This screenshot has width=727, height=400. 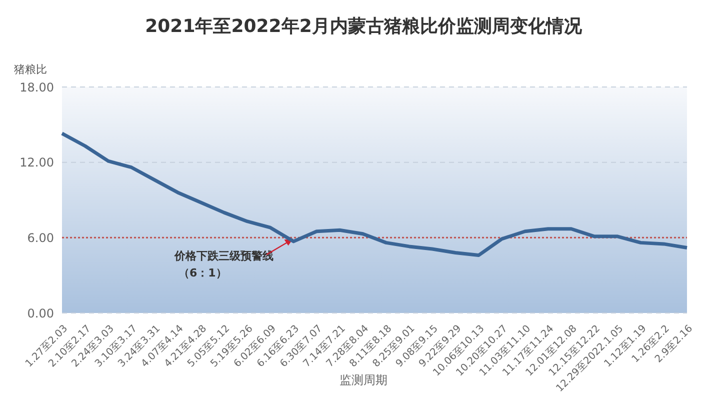 What do you see at coordinates (37, 163) in the screenshot?
I see `y-tick-label: 12.00` at bounding box center [37, 163].